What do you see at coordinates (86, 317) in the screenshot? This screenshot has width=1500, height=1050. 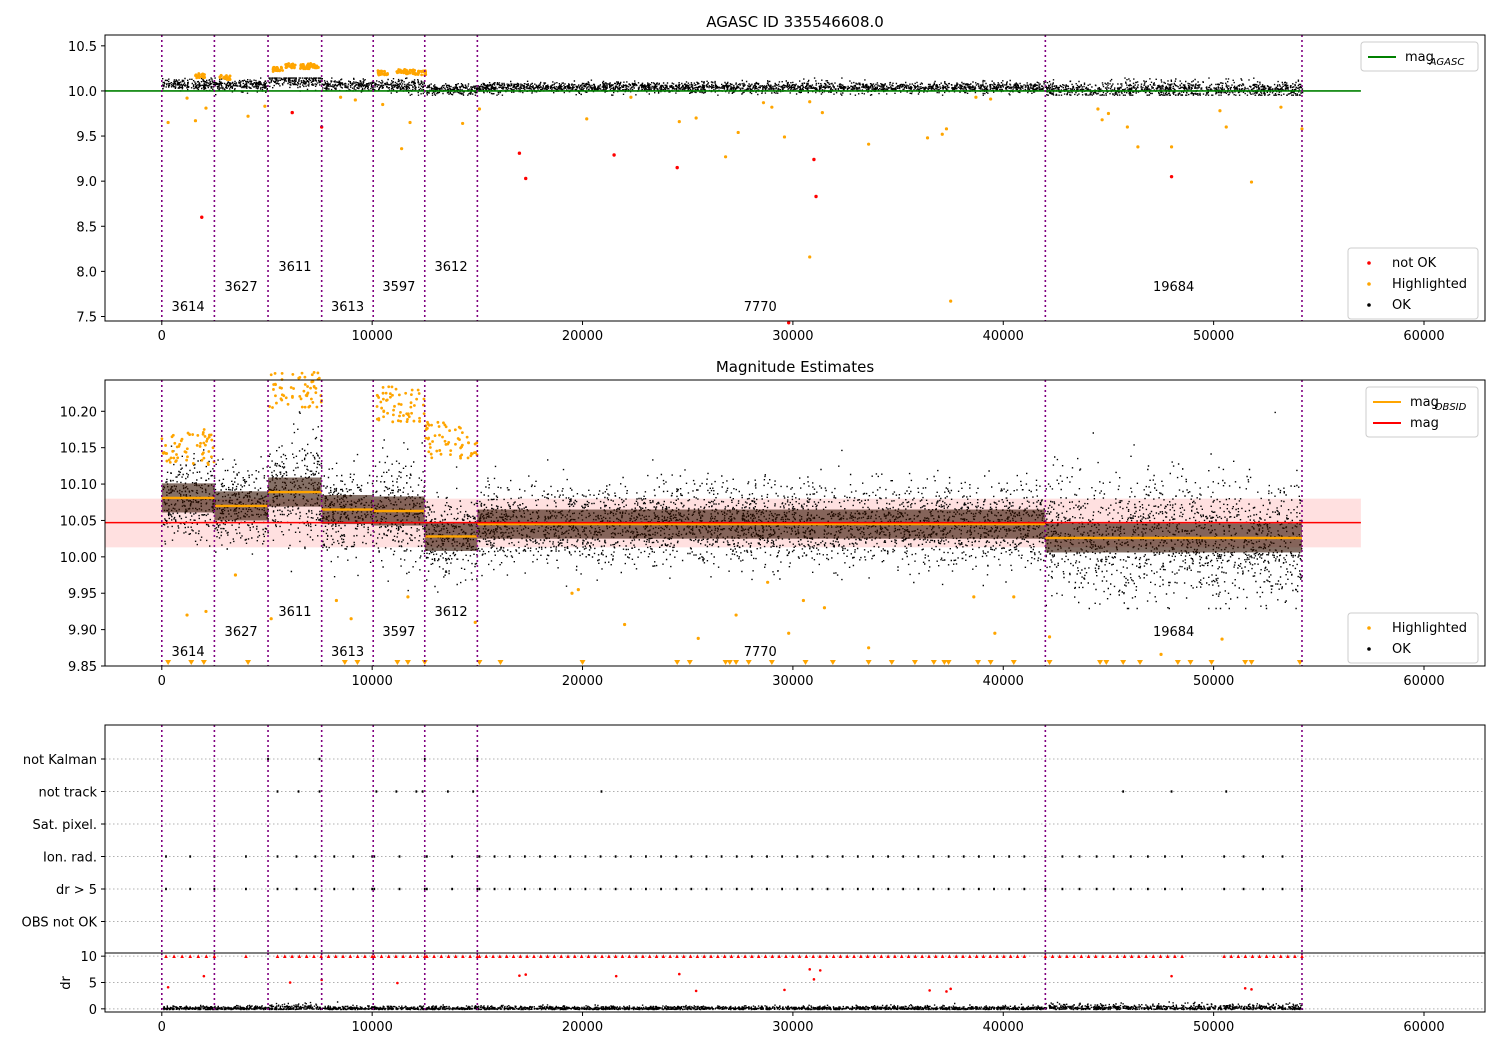 I see `top-ytick-label-0: 7.5` at bounding box center [86, 317].